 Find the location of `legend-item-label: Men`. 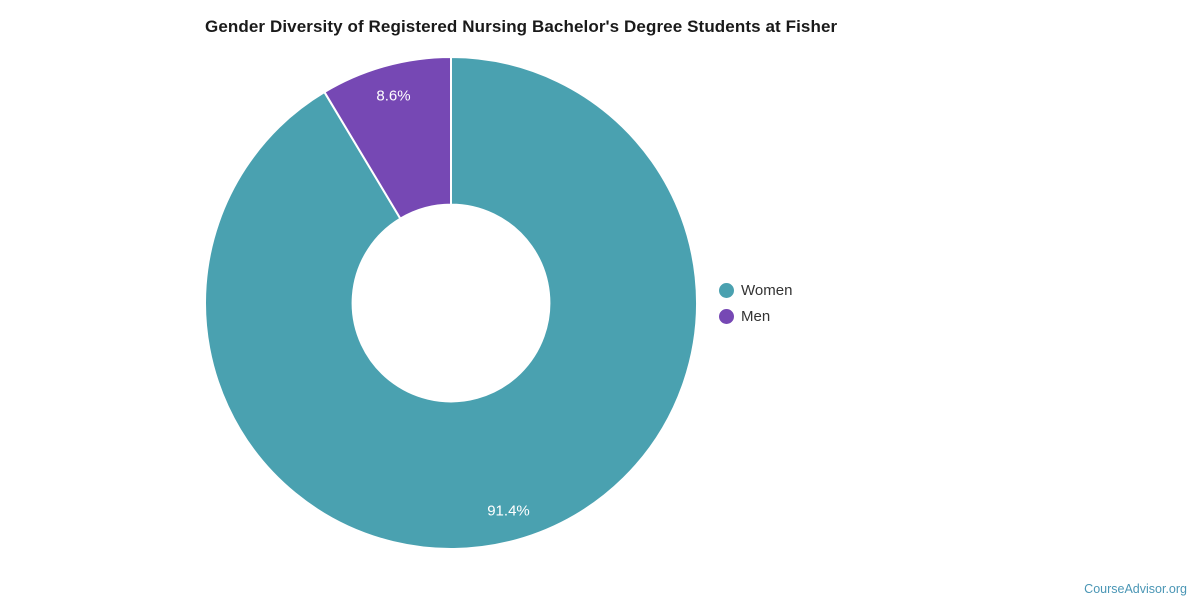

legend-item-label: Men is located at coordinates (756, 316).